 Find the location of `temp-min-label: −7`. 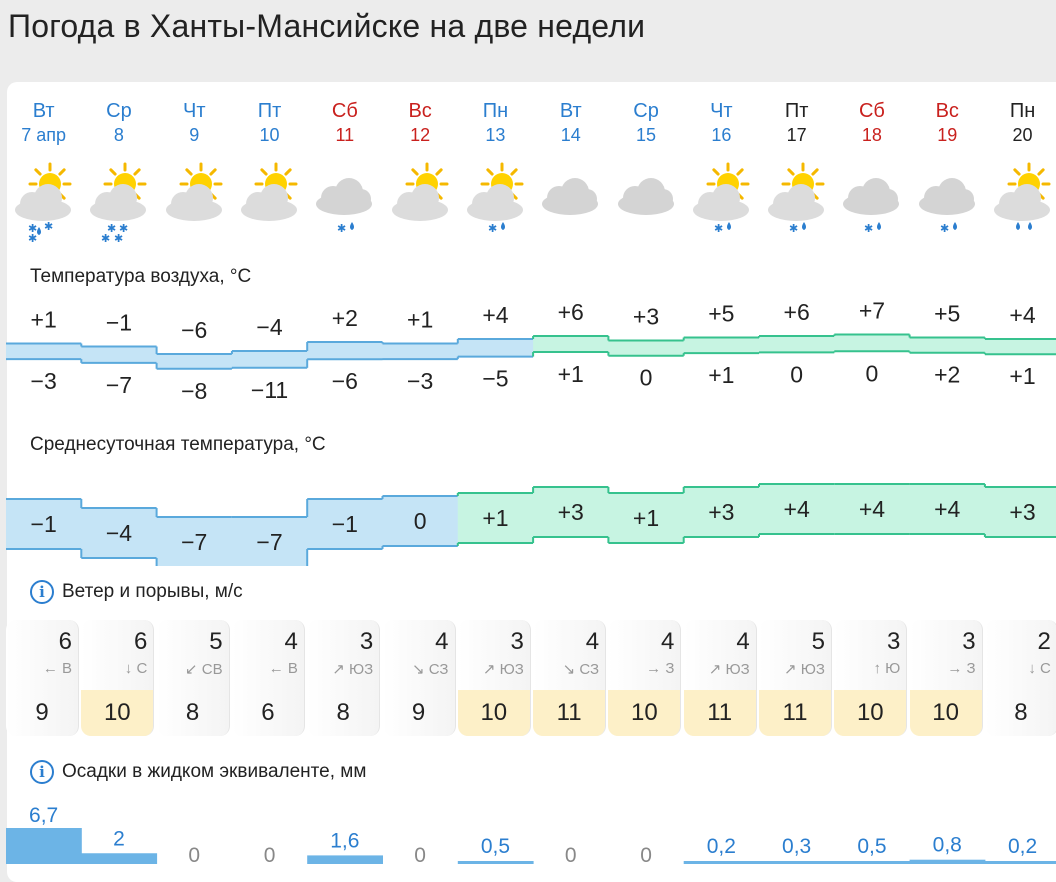

temp-min-label: −7 is located at coordinates (119, 385).